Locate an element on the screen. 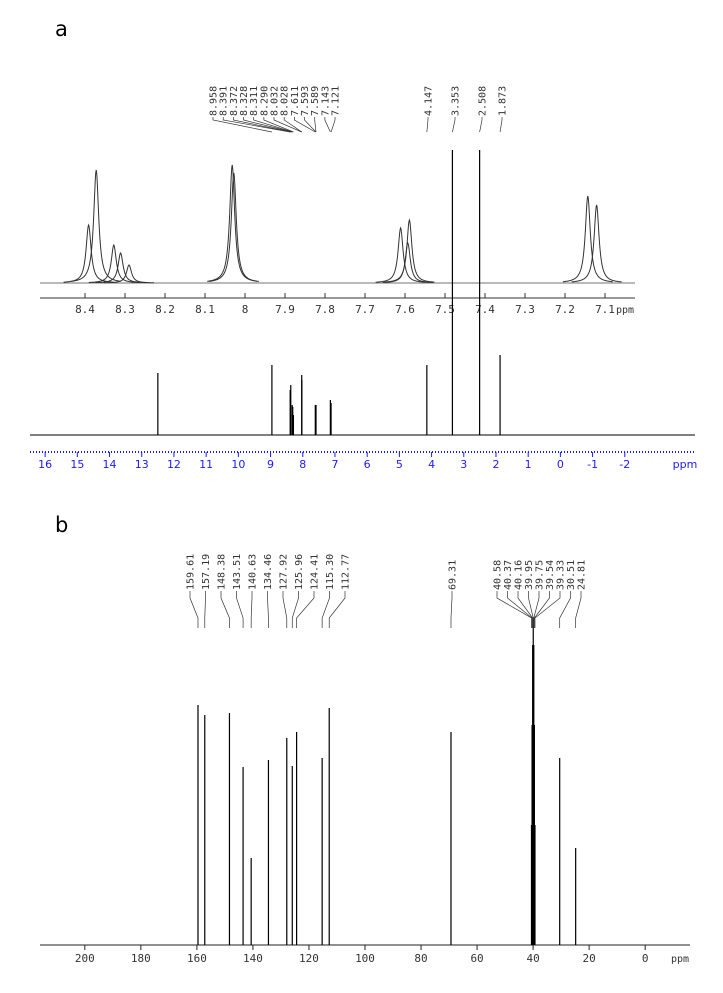 This screenshot has height=993, width=723. x-tick-label: 180 is located at coordinates (141, 958).